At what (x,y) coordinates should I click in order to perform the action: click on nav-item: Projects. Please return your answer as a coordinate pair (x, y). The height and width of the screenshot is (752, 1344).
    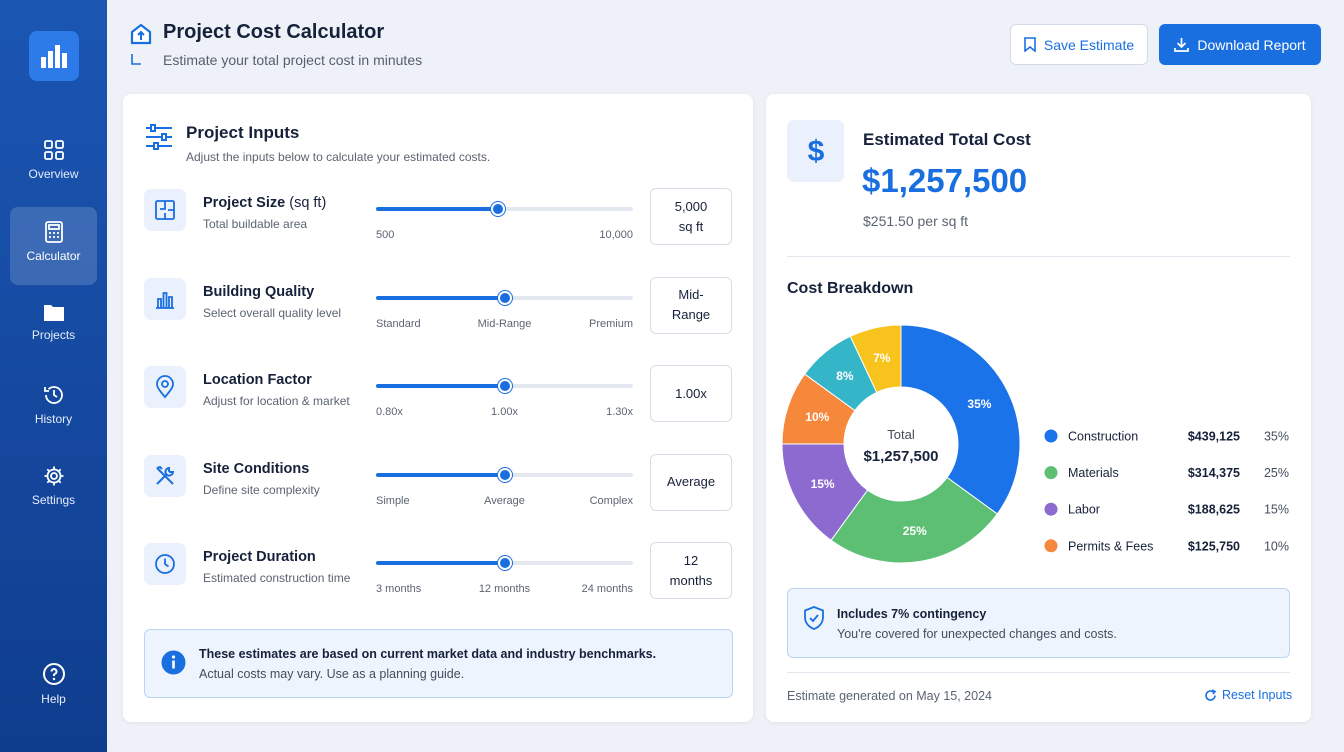
    Looking at the image, I should click on (53, 327).